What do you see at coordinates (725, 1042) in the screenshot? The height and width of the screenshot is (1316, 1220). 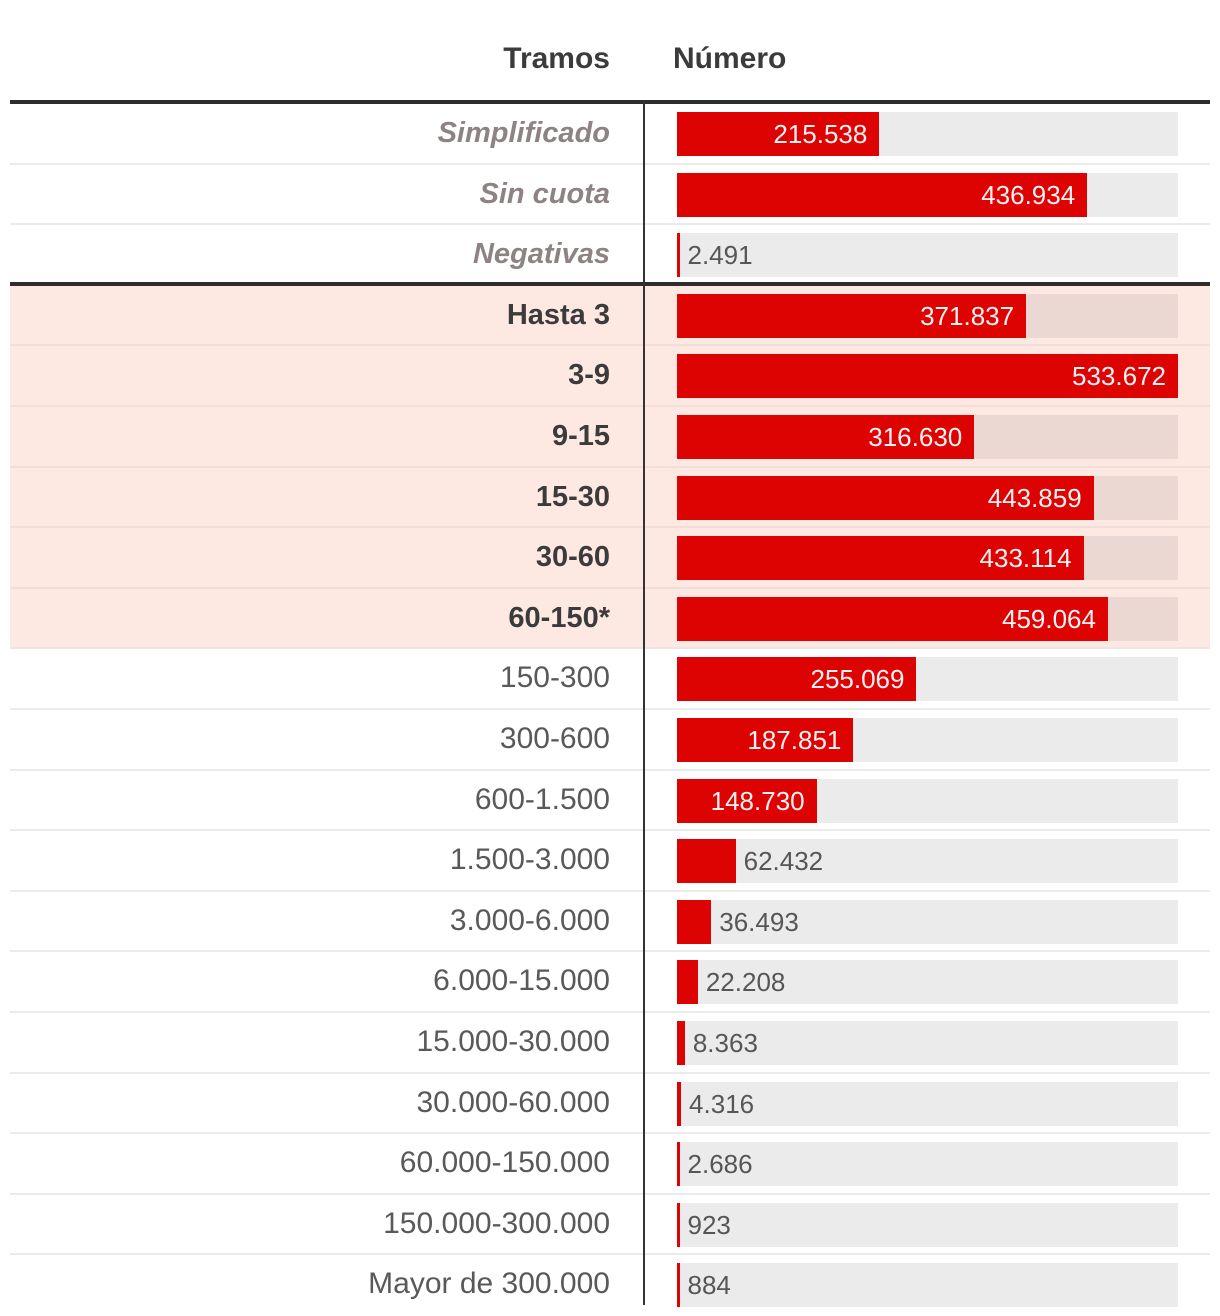 I see `bar-value: 8.363` at bounding box center [725, 1042].